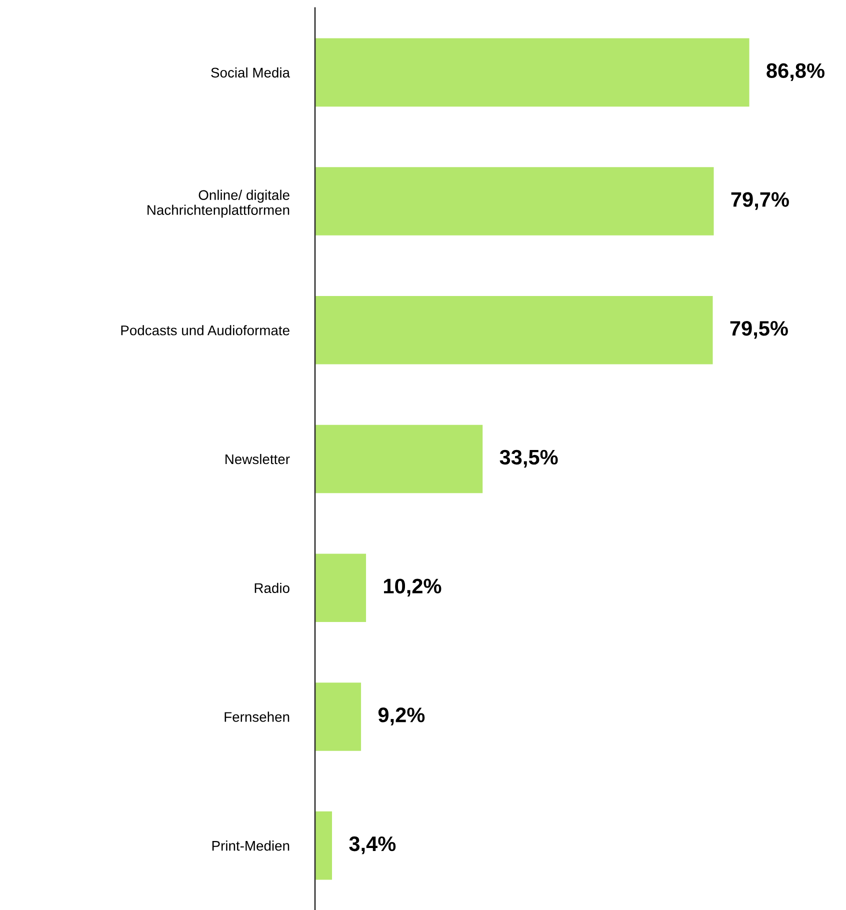  Describe the element at coordinates (401, 717) in the screenshot. I see `data-label: 9,2%` at that location.